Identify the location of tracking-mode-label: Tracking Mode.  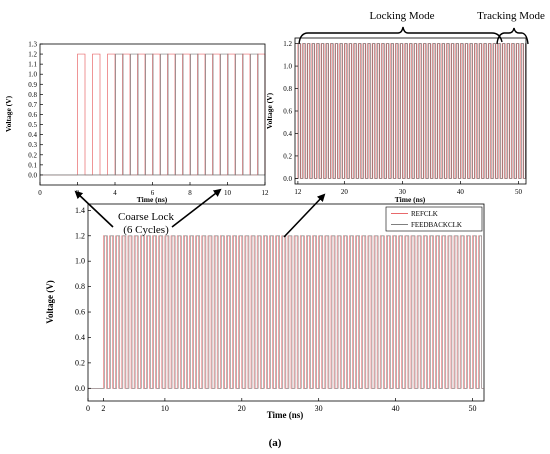
(511, 16).